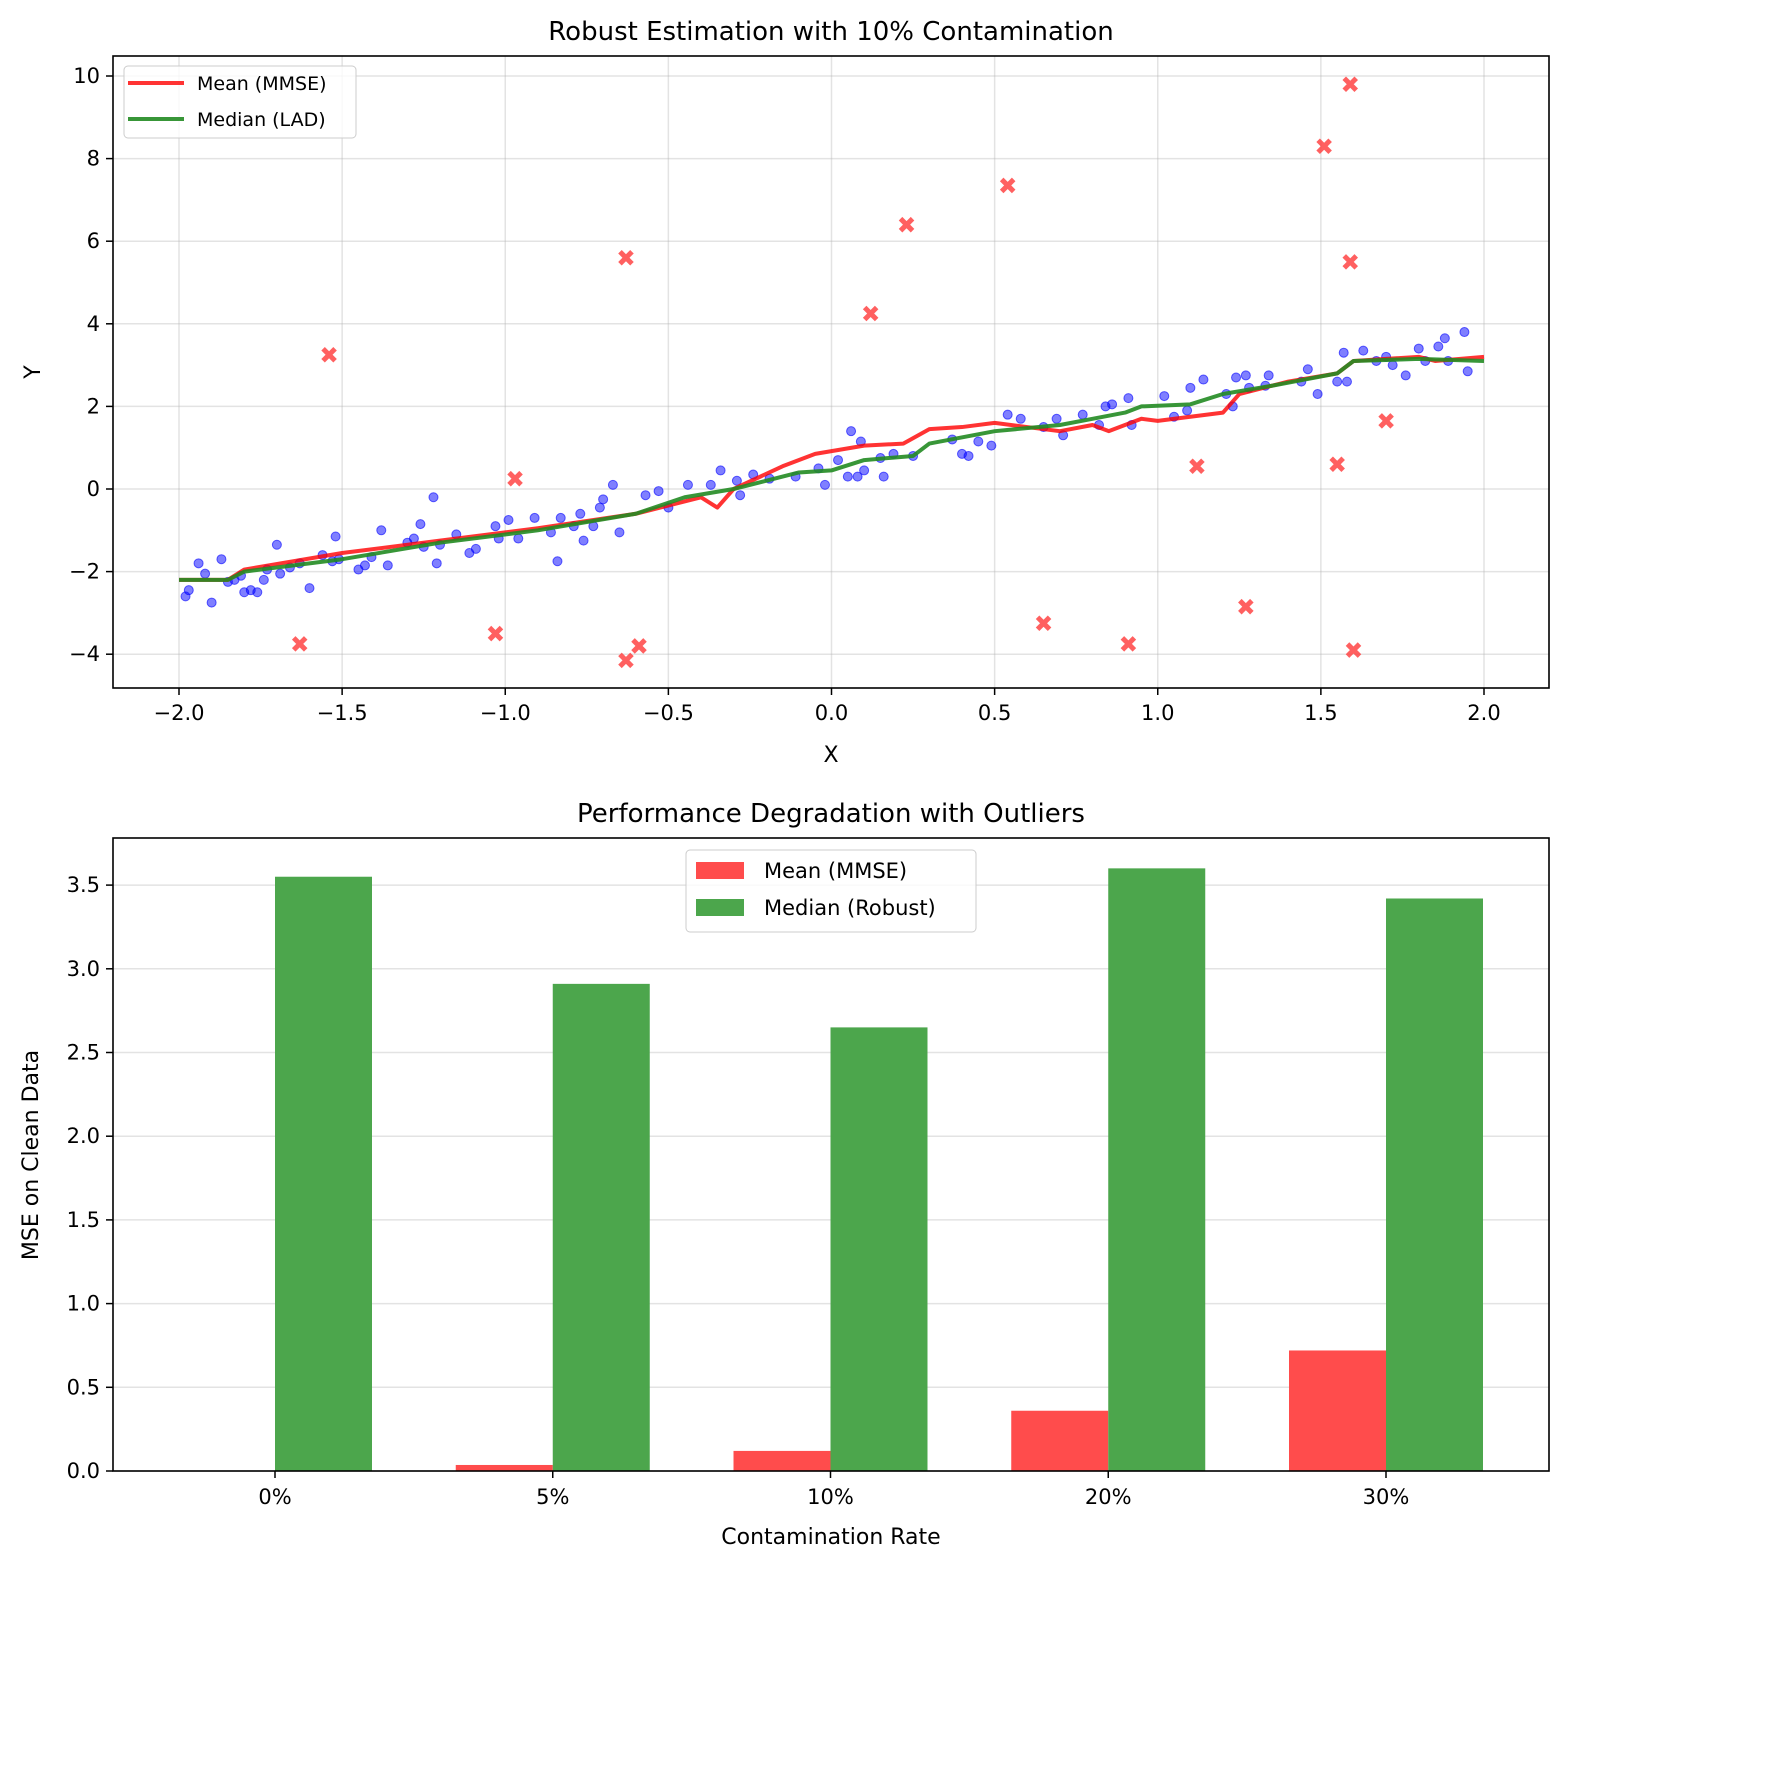 This screenshot has height=1768, width=1766. What do you see at coordinates (850, 908) in the screenshot?
I see `legend-median-label: Median (Robust)` at bounding box center [850, 908].